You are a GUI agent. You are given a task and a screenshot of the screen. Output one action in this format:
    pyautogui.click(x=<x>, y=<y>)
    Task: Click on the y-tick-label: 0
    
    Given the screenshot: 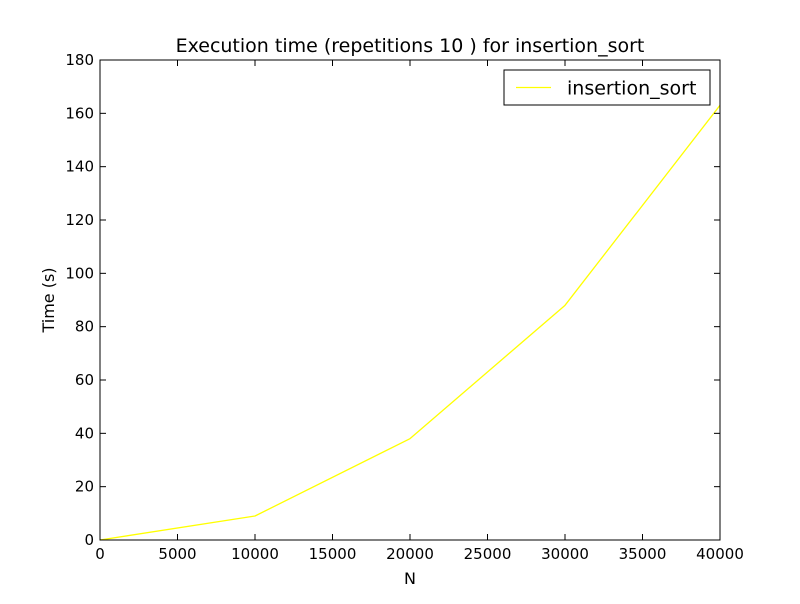 What is the action you would take?
    pyautogui.click(x=89, y=540)
    